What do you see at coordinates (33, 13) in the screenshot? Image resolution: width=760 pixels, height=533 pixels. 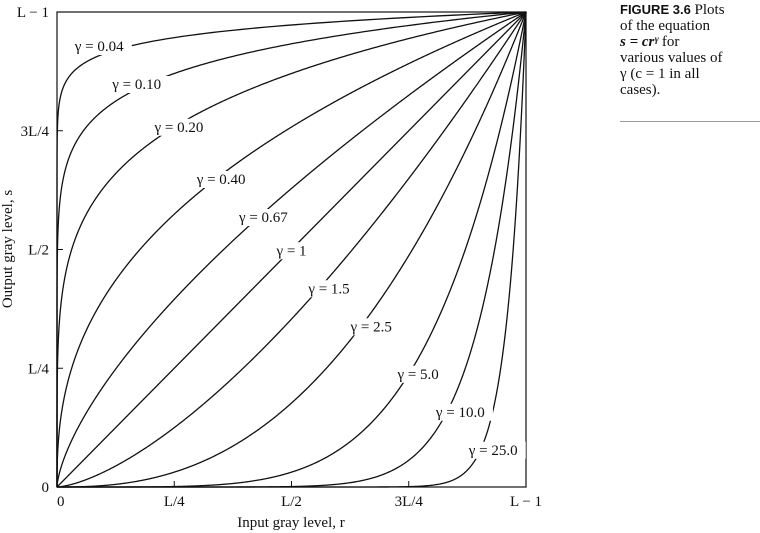 I see `y-tick-label: L − 1` at bounding box center [33, 13].